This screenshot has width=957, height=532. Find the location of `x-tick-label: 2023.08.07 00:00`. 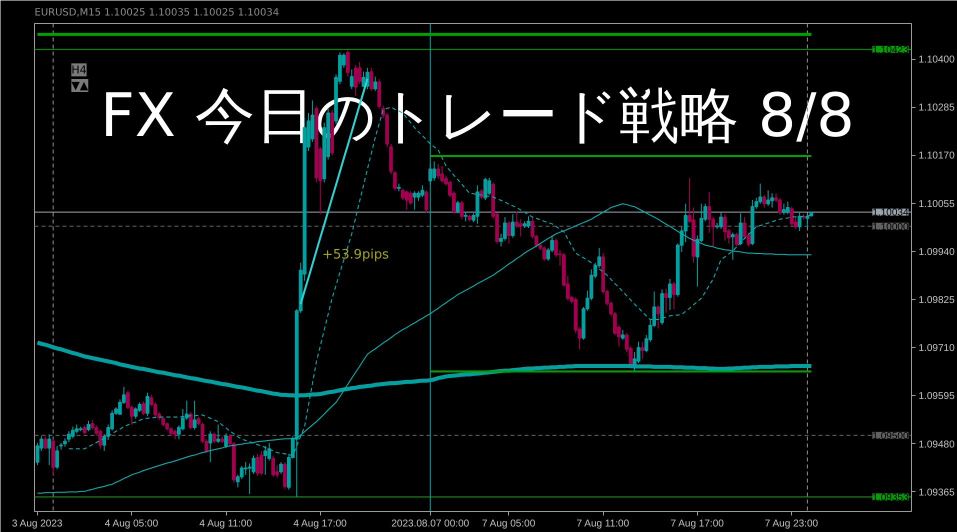

x-tick-label: 2023.08.07 00:00 is located at coordinates (430, 524).